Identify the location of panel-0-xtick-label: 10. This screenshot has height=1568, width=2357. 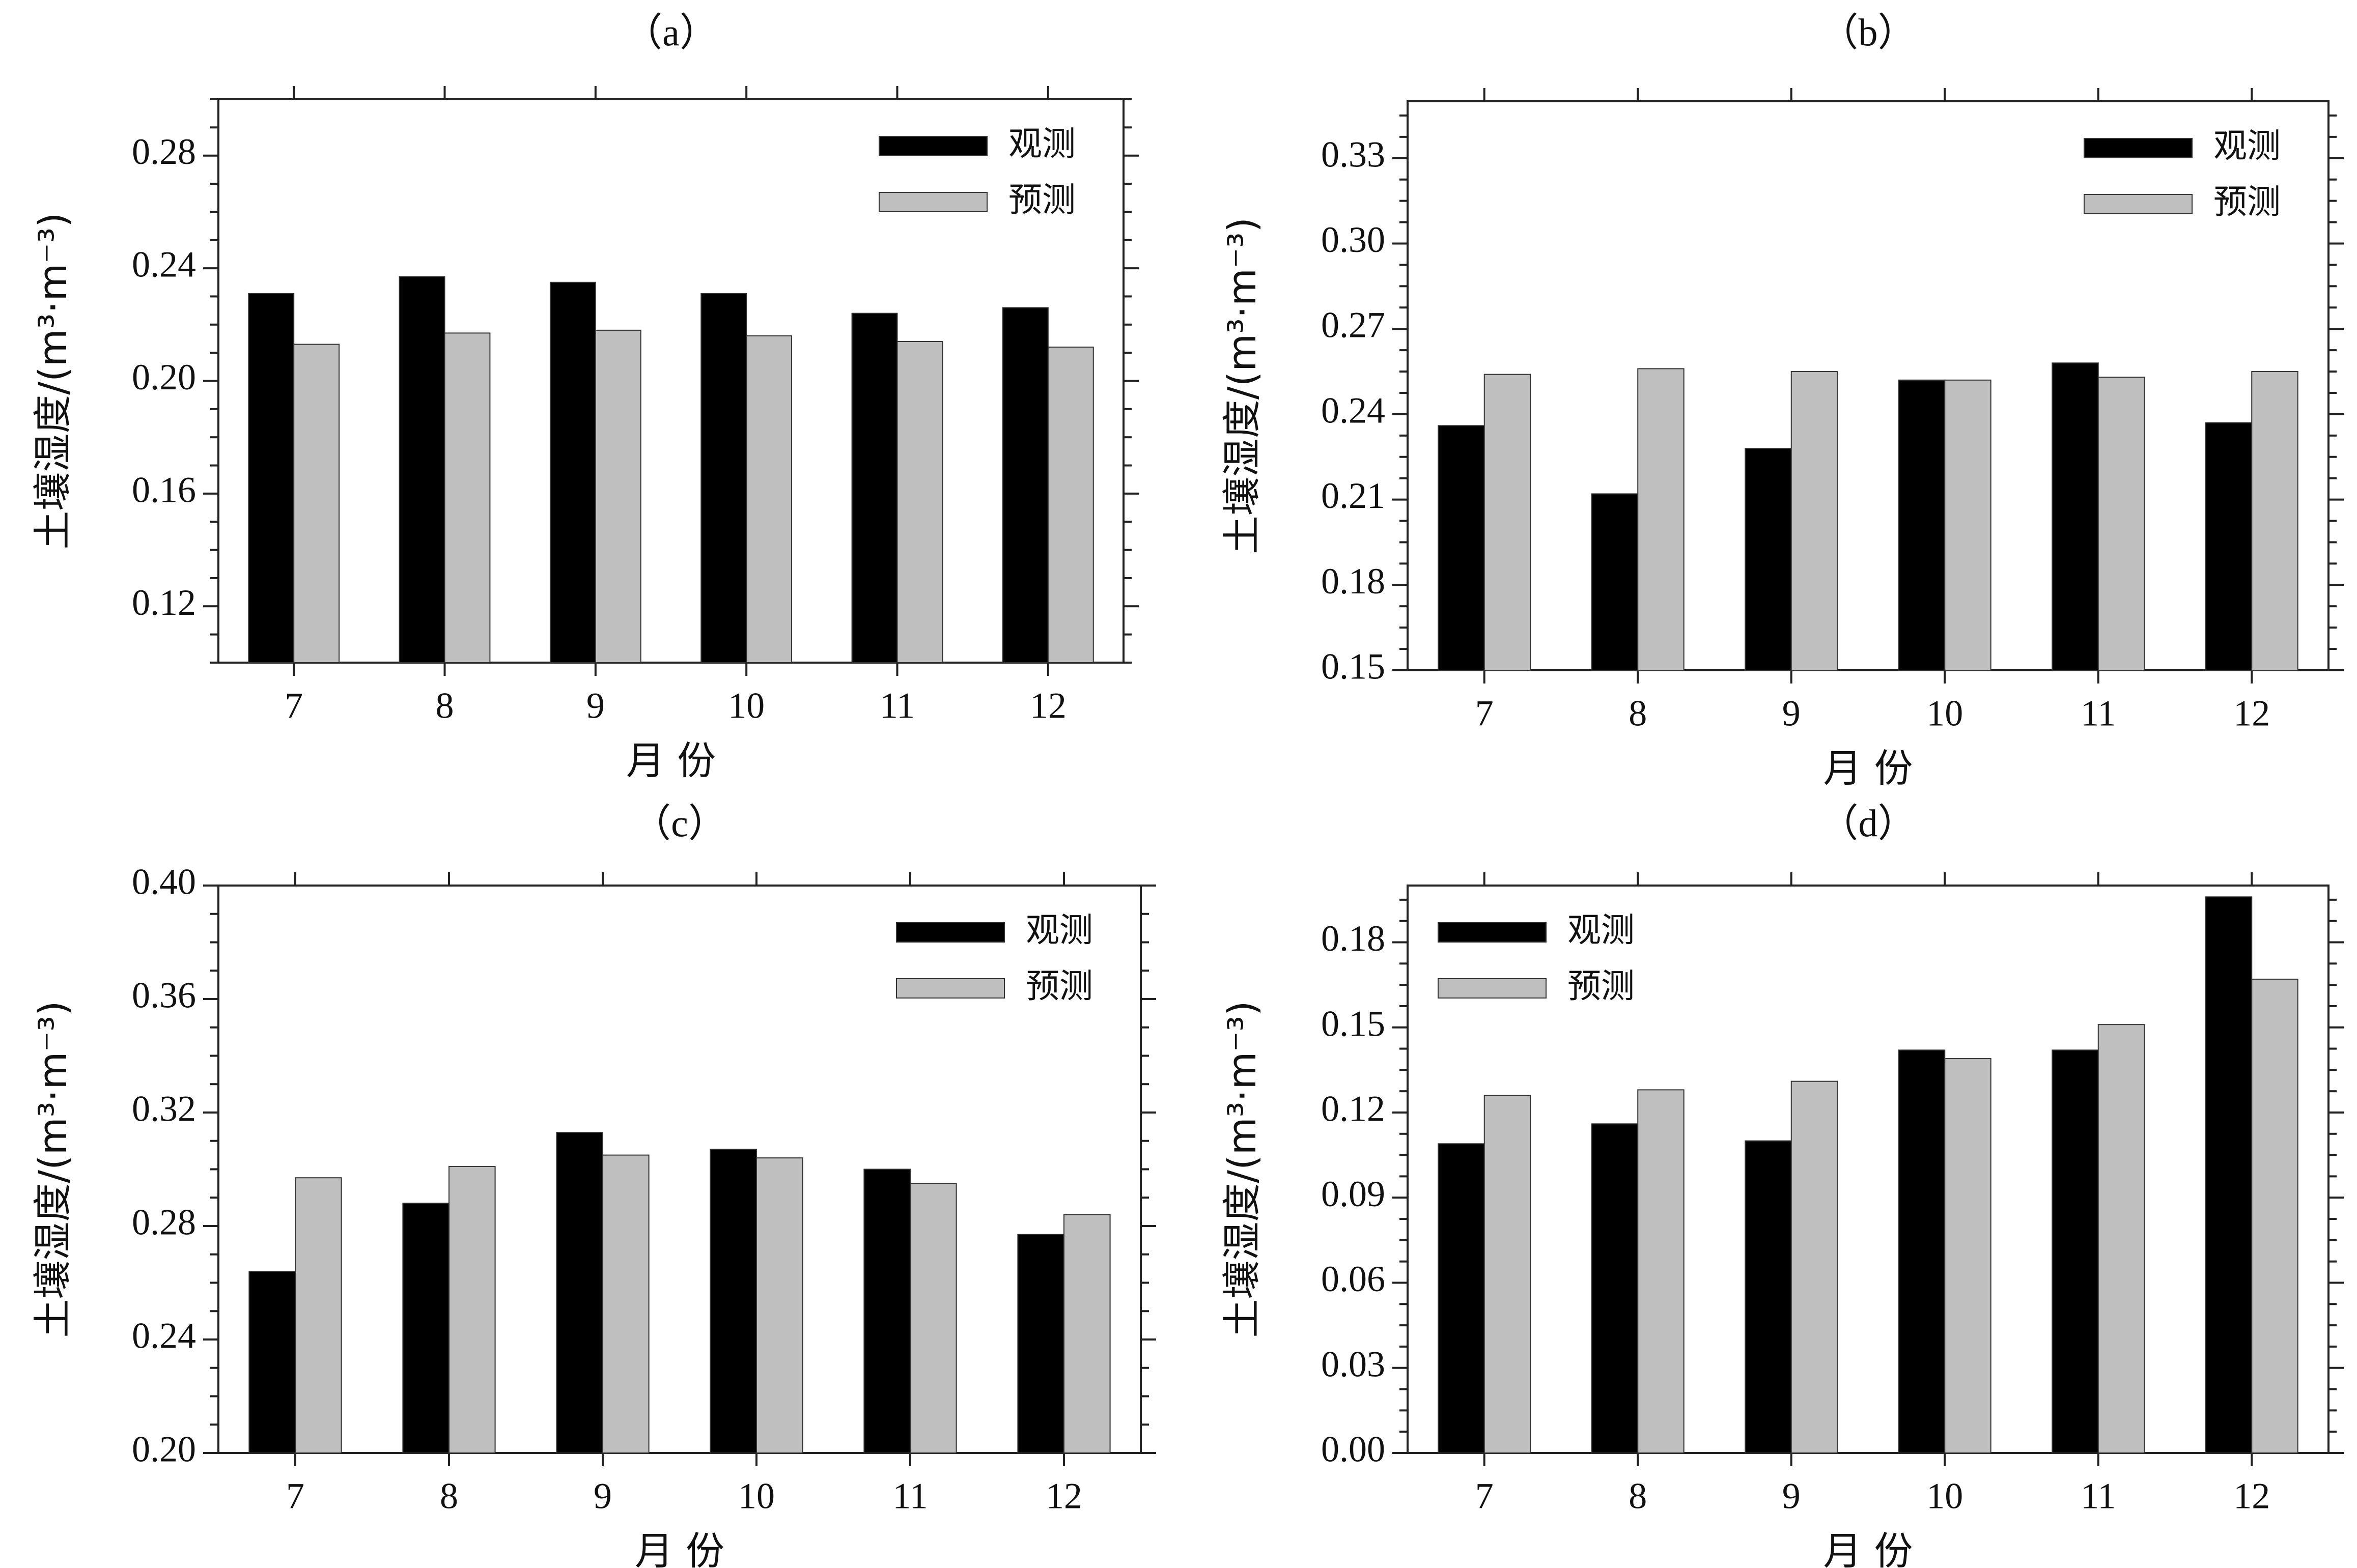
(746, 706).